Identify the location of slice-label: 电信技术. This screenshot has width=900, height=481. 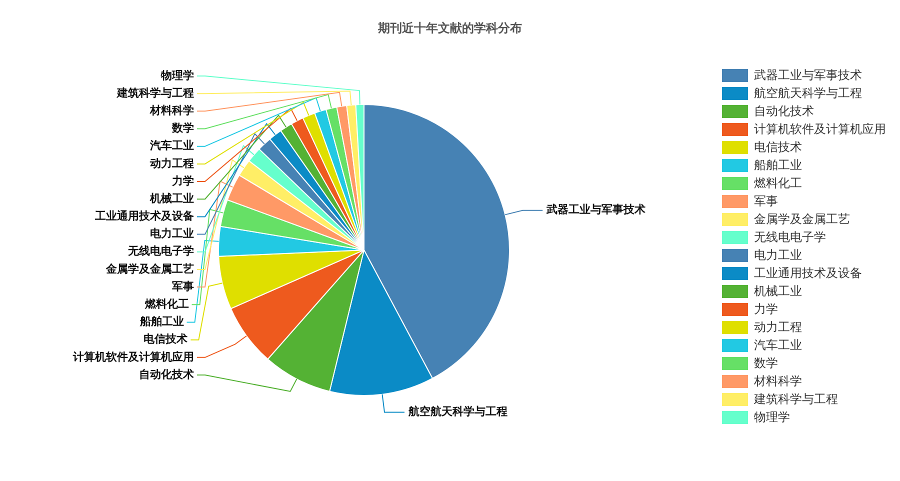
(166, 339).